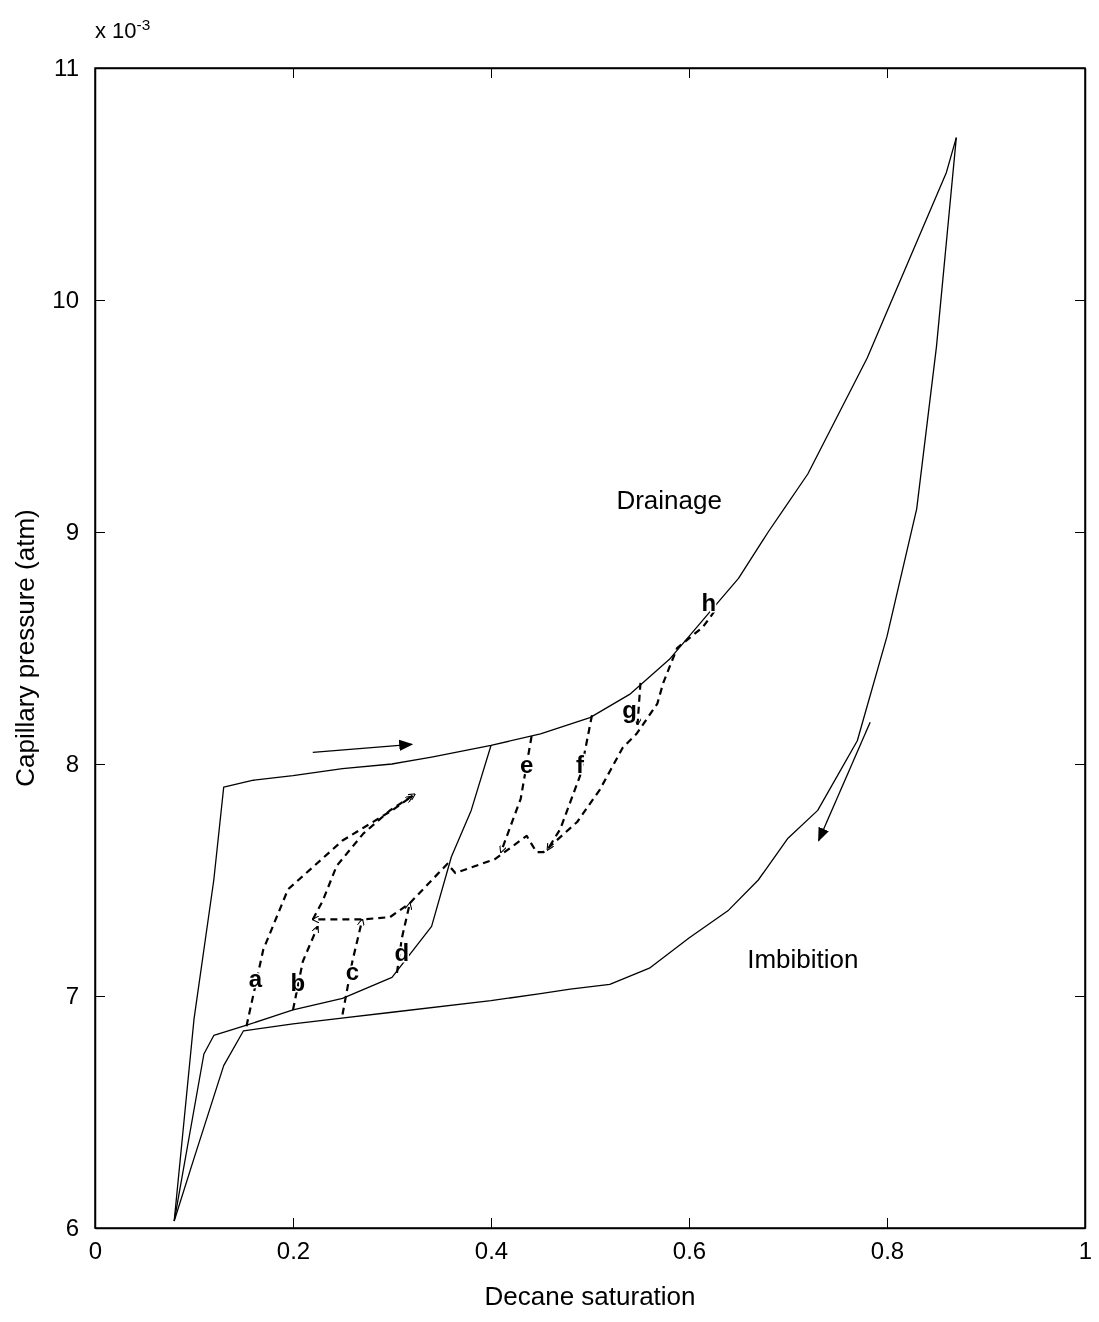 This screenshot has height=1322, width=1099. Describe the element at coordinates (526, 765) in the screenshot. I see `annotation: e` at that location.